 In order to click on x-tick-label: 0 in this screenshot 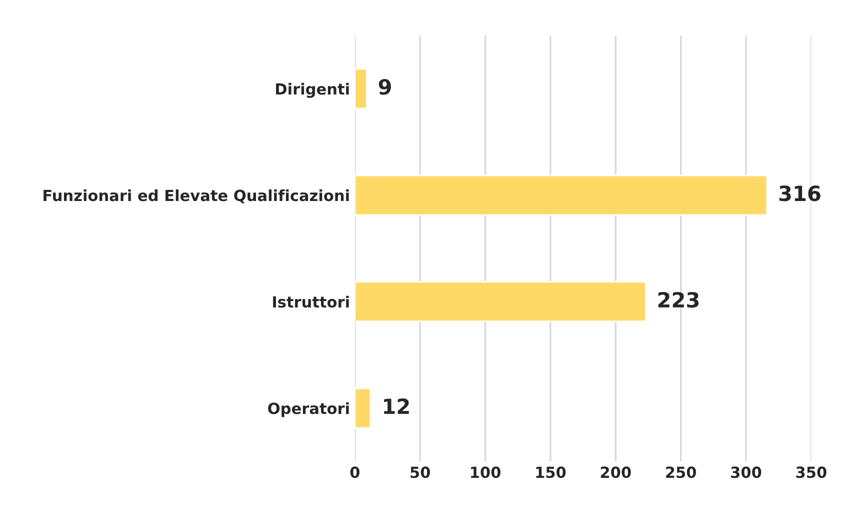, I will do `click(355, 472)`.